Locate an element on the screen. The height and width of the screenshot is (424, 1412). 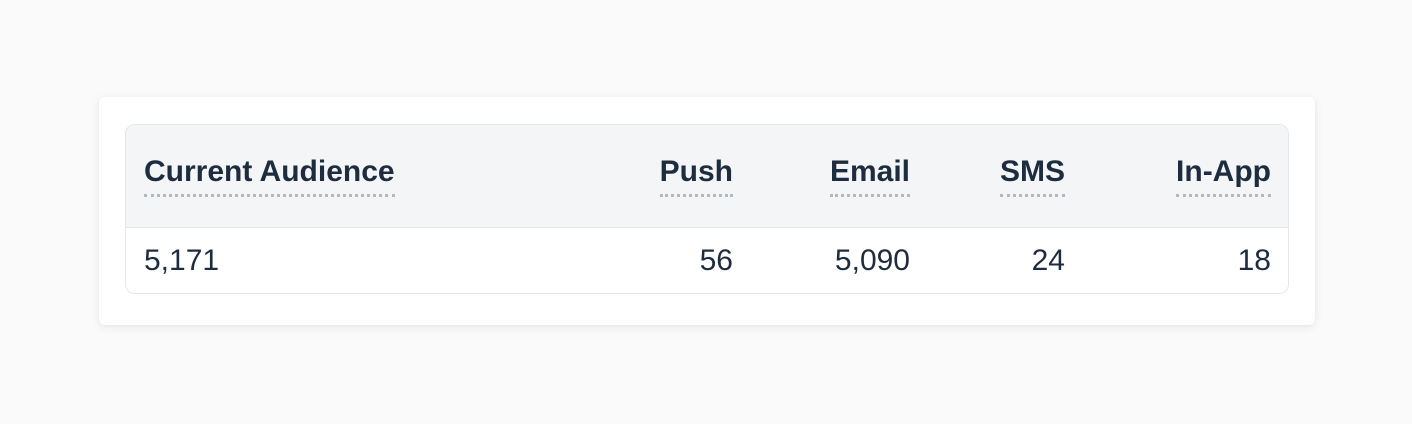
column-header-push: Push is located at coordinates (664, 176).